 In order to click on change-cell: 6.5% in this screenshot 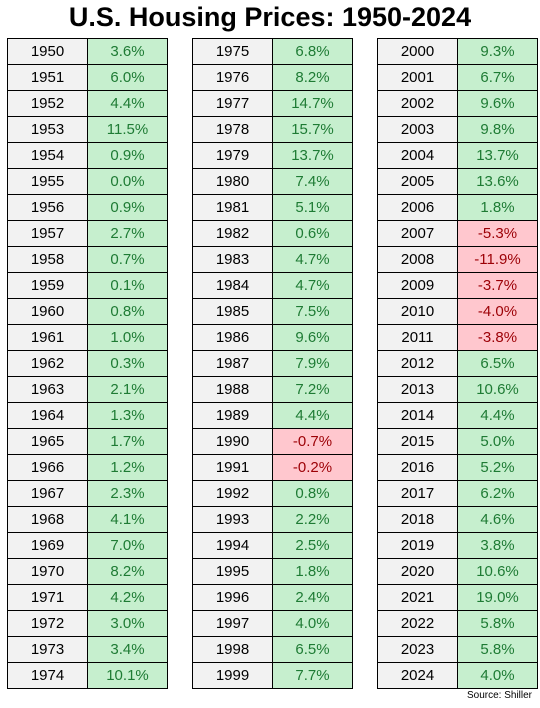, I will do `click(497, 363)`.